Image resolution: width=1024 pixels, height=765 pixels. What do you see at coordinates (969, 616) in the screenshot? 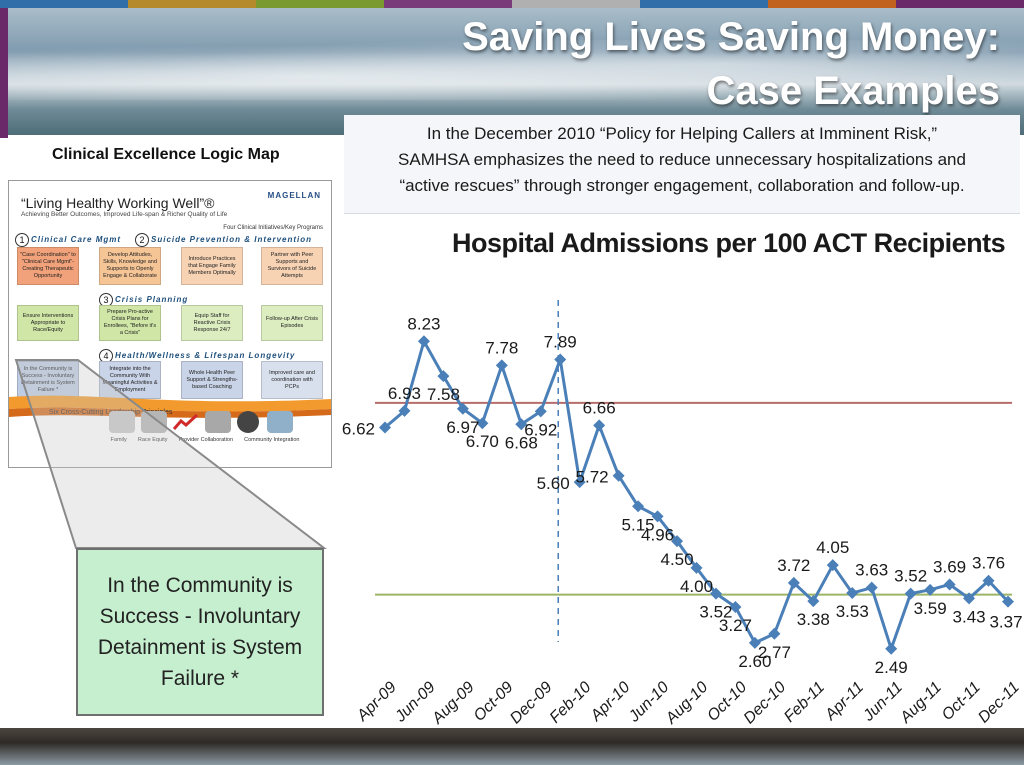
I see `data-label: 3.43` at bounding box center [969, 616].